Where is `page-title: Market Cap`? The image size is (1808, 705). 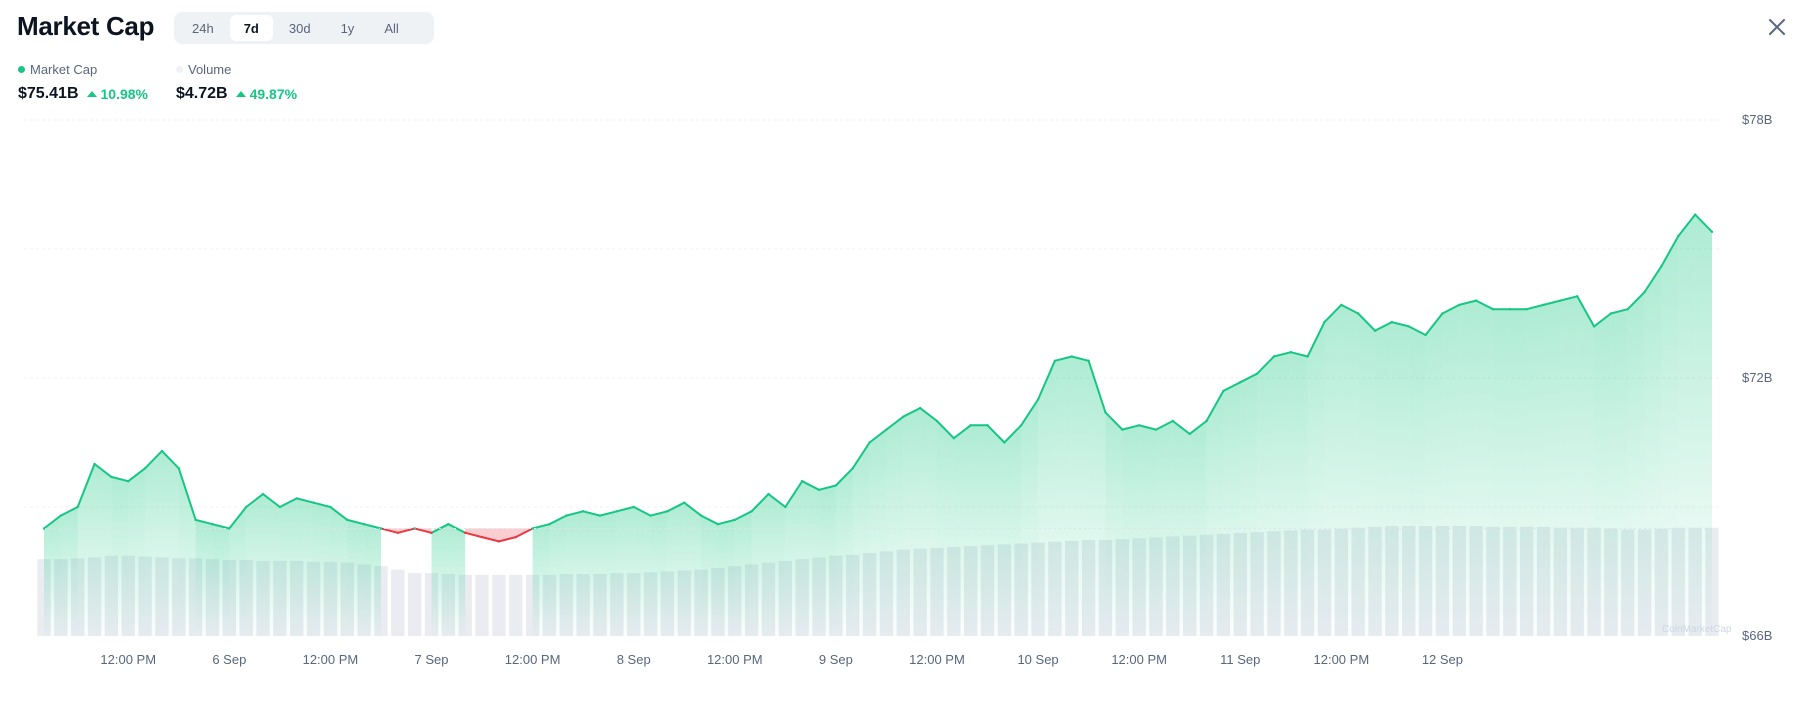
page-title: Market Cap is located at coordinates (86, 26).